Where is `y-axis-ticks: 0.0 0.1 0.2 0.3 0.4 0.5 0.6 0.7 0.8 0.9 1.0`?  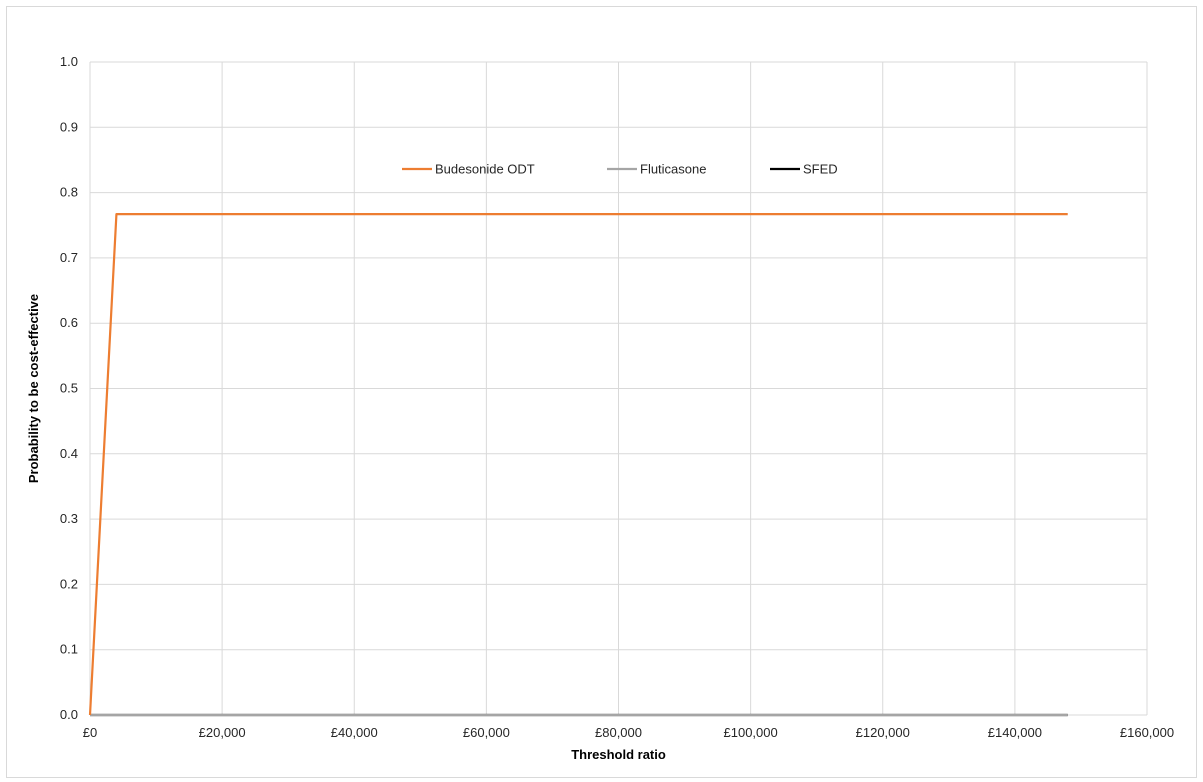
y-axis-ticks: 0.0 0.1 0.2 0.3 0.4 0.5 0.6 0.7 0.8 0.9 1.0 is located at coordinates (69, 388).